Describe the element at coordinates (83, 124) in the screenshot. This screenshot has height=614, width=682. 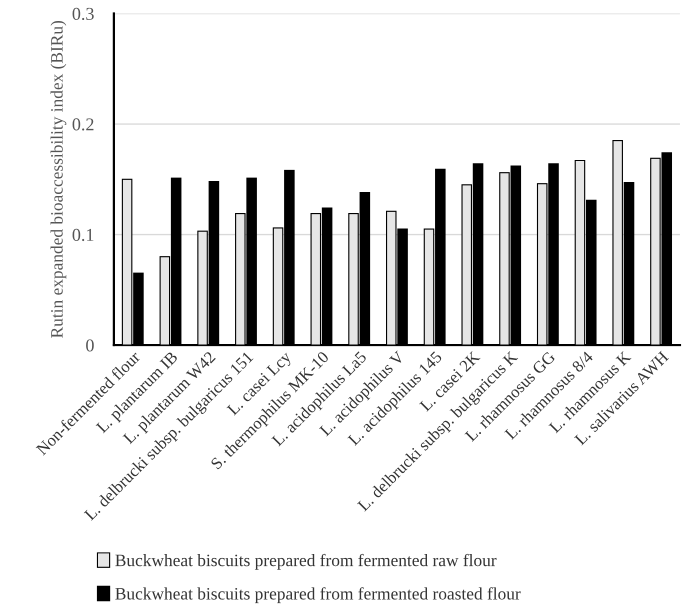
I see `y-tick-label: 0.2` at that location.